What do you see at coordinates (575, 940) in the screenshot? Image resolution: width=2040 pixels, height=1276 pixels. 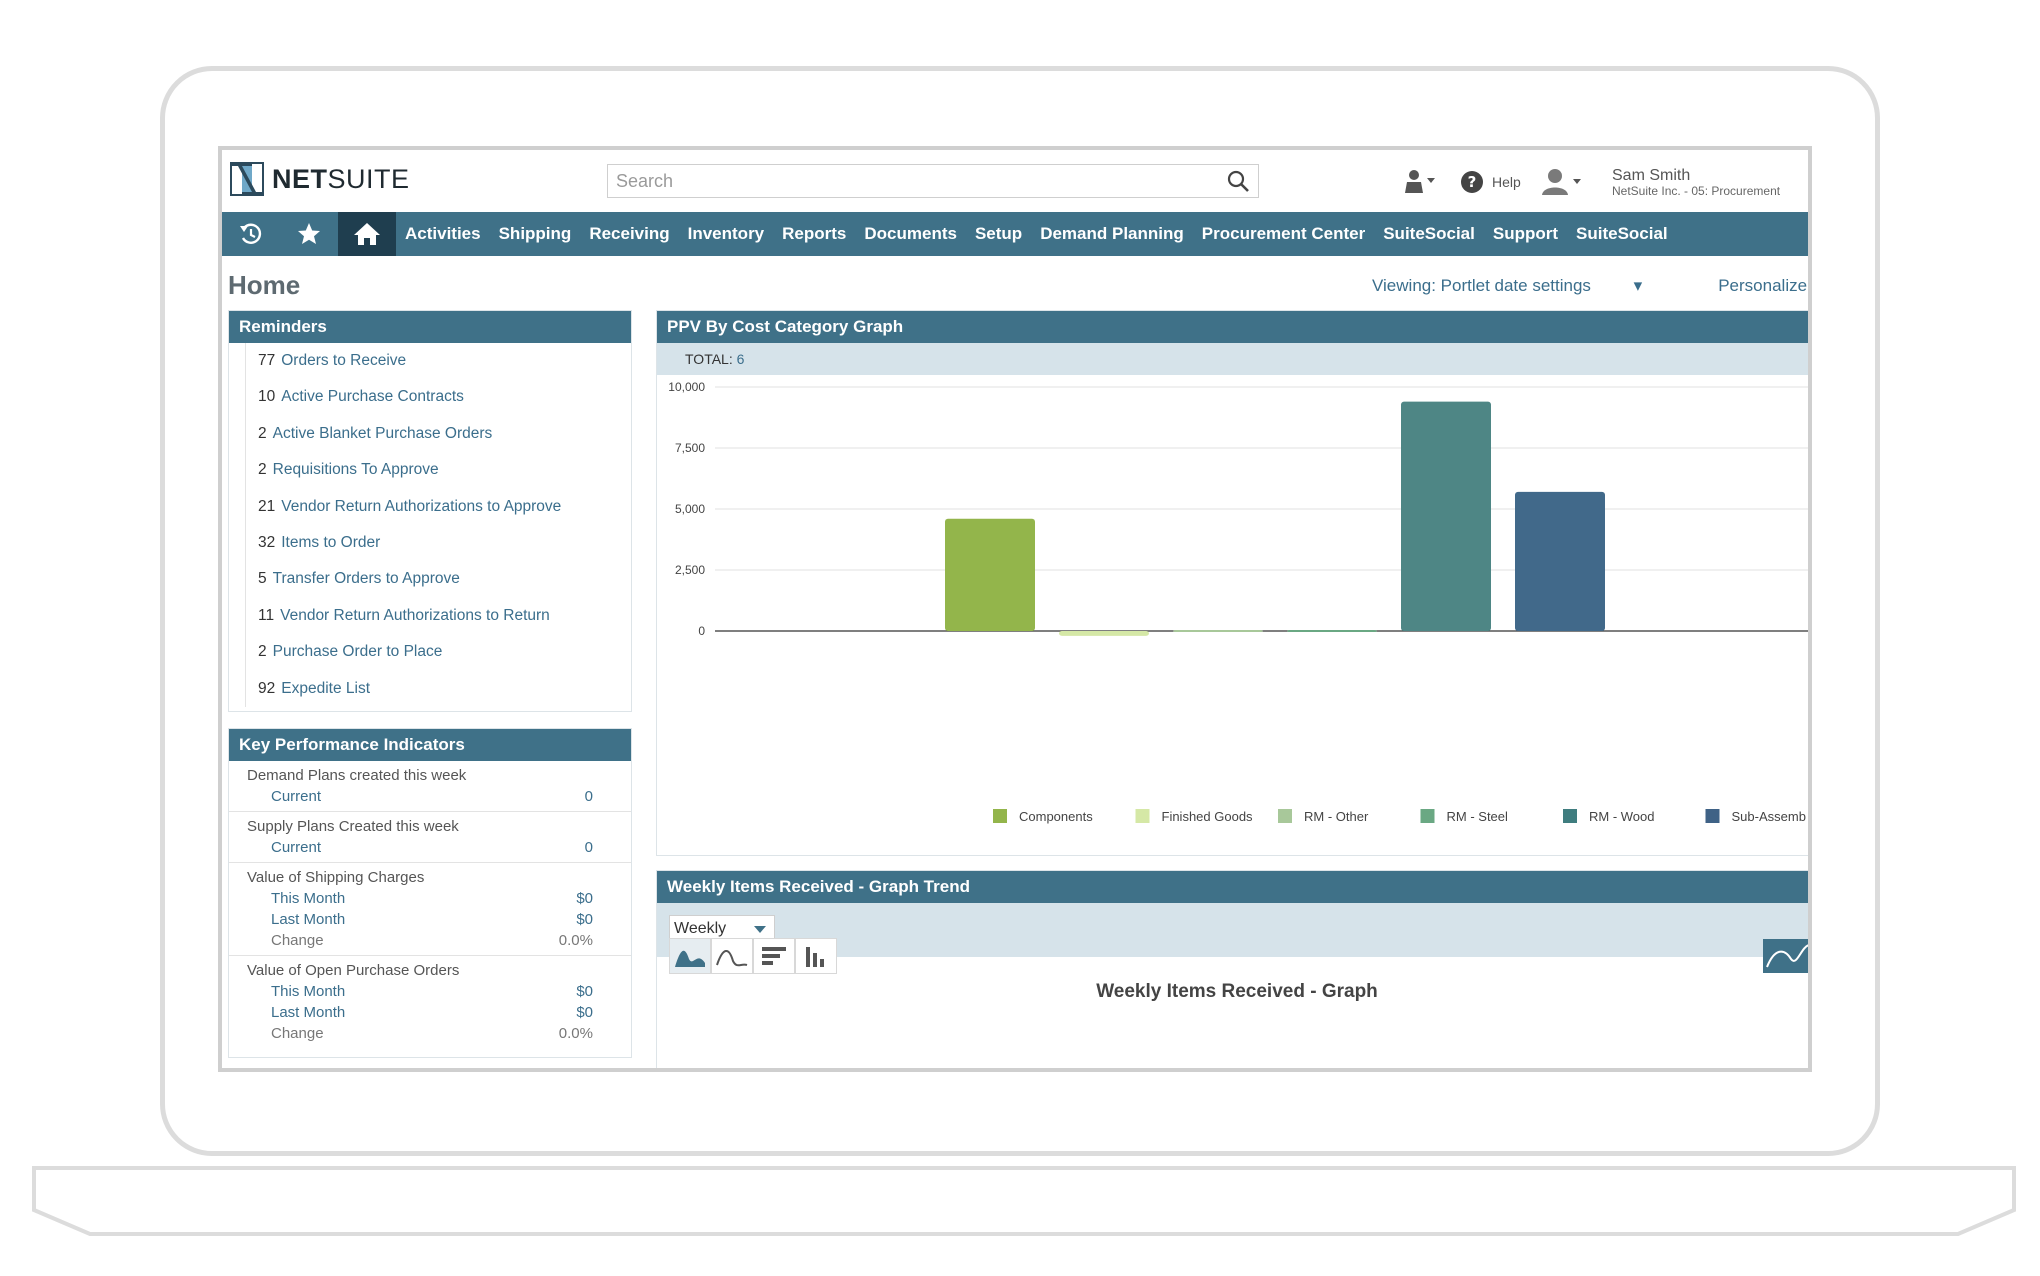 I see `kpi-change-value: 0.0%` at bounding box center [575, 940].